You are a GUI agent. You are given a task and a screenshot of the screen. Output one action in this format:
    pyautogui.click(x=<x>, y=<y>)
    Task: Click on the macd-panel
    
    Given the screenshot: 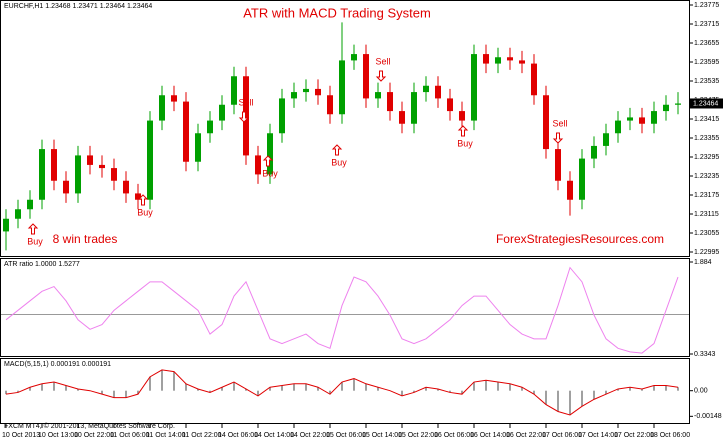 What is the action you would take?
    pyautogui.click(x=345, y=391)
    